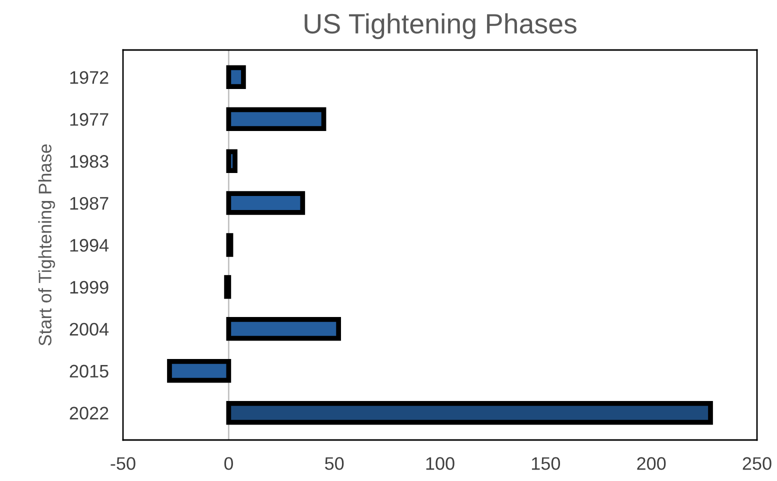 Image resolution: width=777 pixels, height=481 pixels. What do you see at coordinates (440, 463) in the screenshot?
I see `x-tick-label: 100` at bounding box center [440, 463].